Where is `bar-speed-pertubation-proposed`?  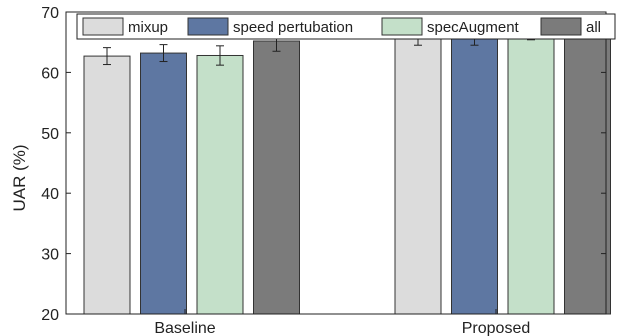
bar-speed-pertubation-proposed is located at coordinates (474, 175).